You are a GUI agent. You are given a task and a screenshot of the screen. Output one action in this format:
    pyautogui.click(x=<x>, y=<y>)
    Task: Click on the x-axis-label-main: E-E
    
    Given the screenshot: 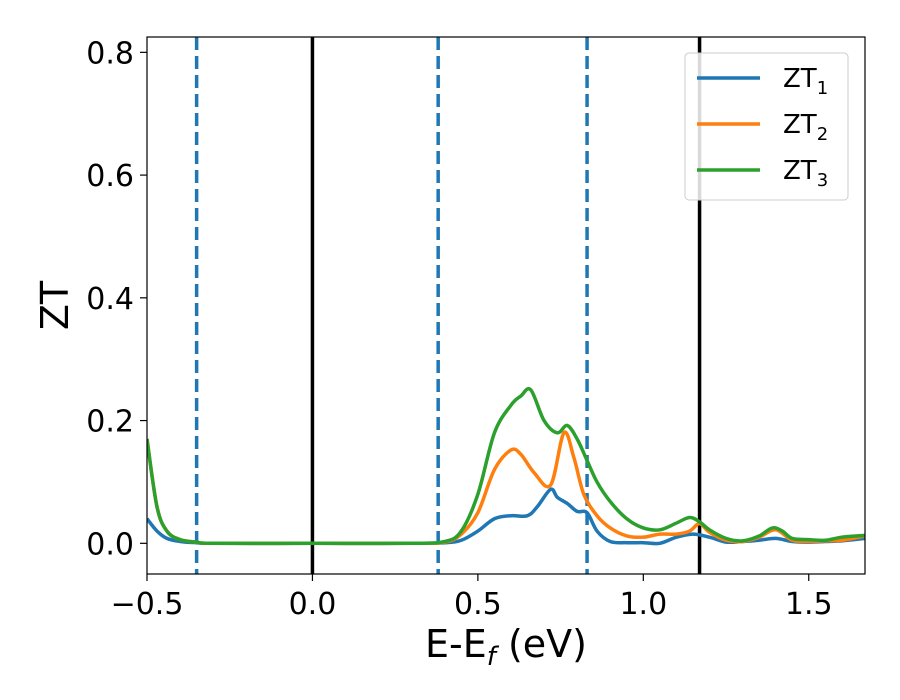 What is the action you would take?
    pyautogui.click(x=456, y=644)
    